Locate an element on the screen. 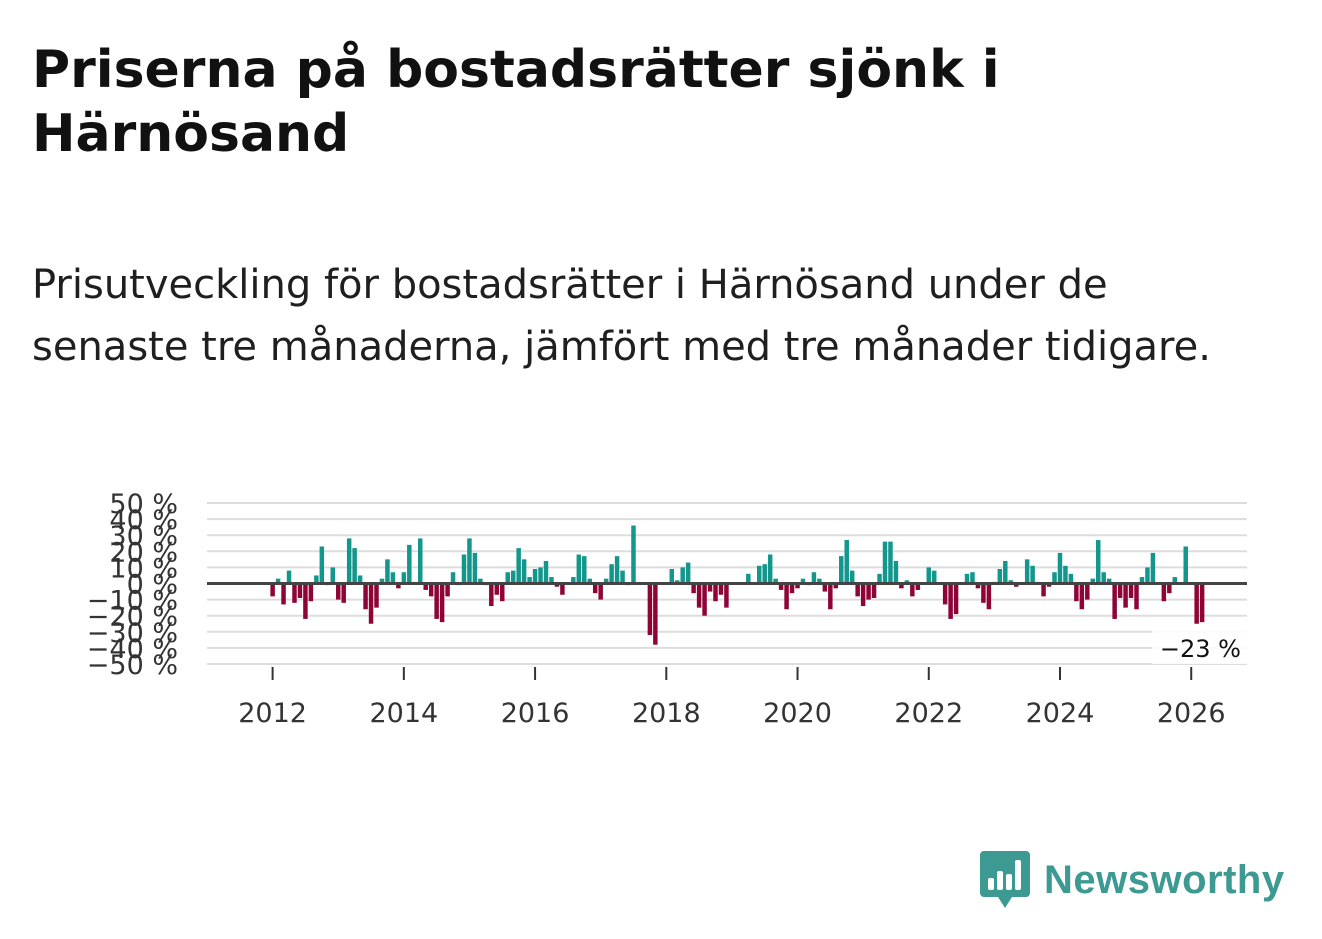 The image size is (1322, 939). brand-name: Newsworthy is located at coordinates (1164, 879).